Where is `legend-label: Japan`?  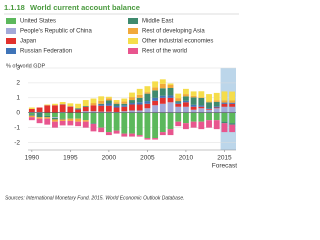
legend-label: Japan is located at coordinates (28, 42).